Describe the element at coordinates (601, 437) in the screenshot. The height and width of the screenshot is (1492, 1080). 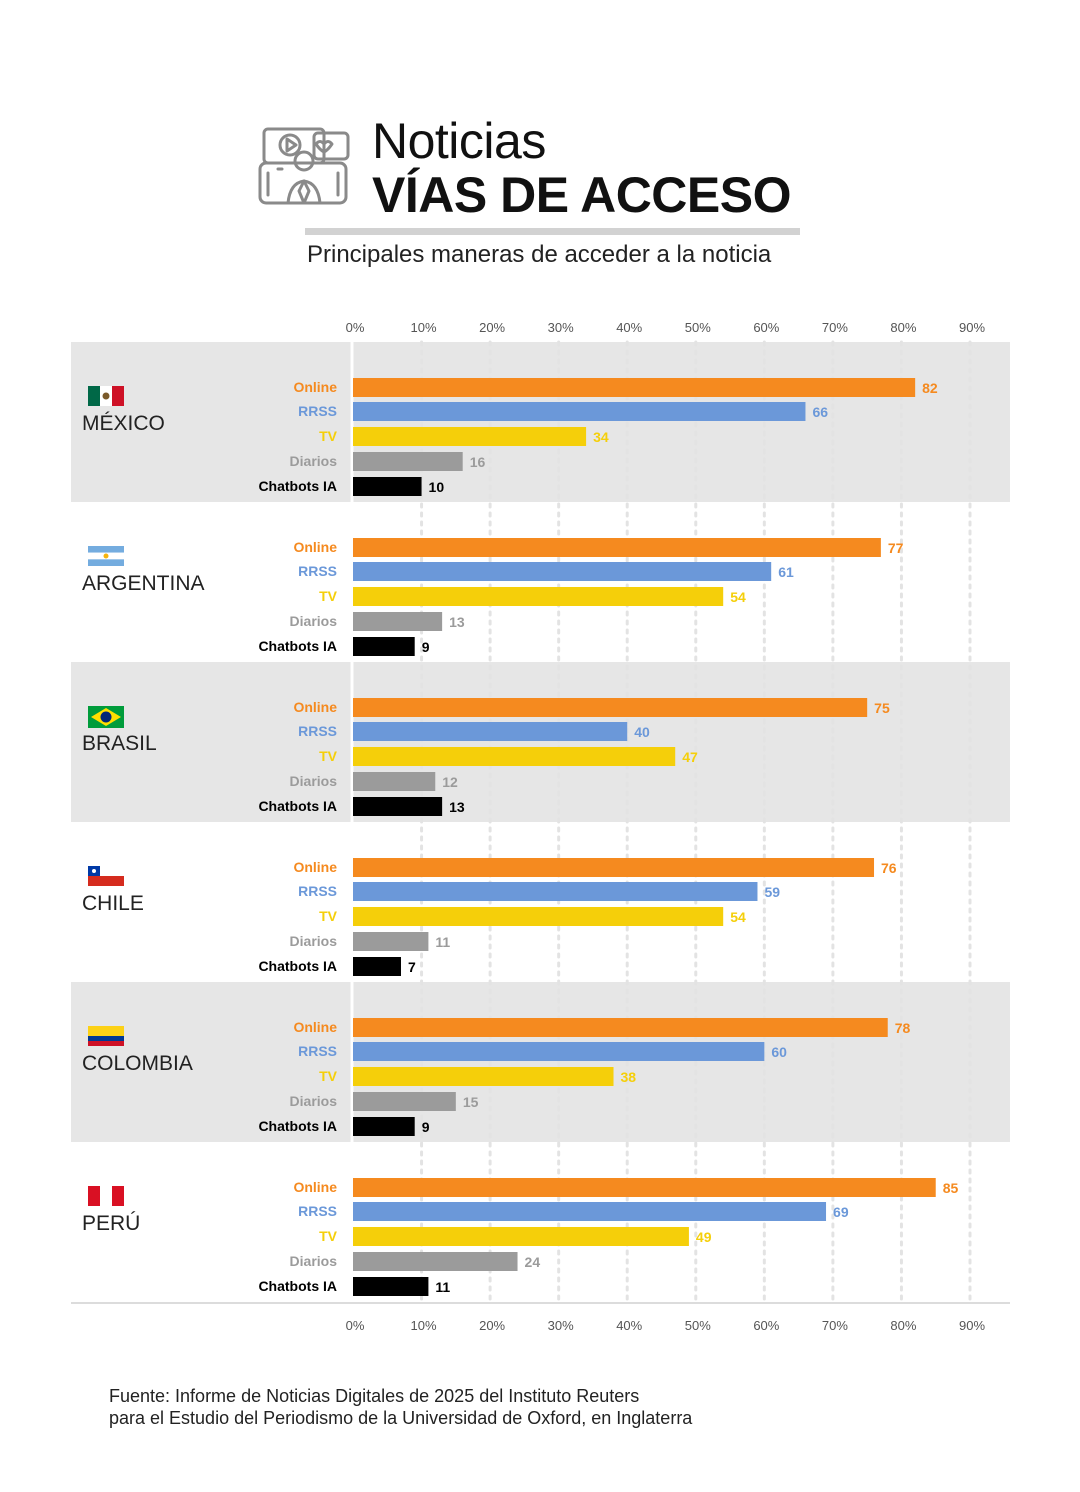
I see `value-label: 34` at that location.